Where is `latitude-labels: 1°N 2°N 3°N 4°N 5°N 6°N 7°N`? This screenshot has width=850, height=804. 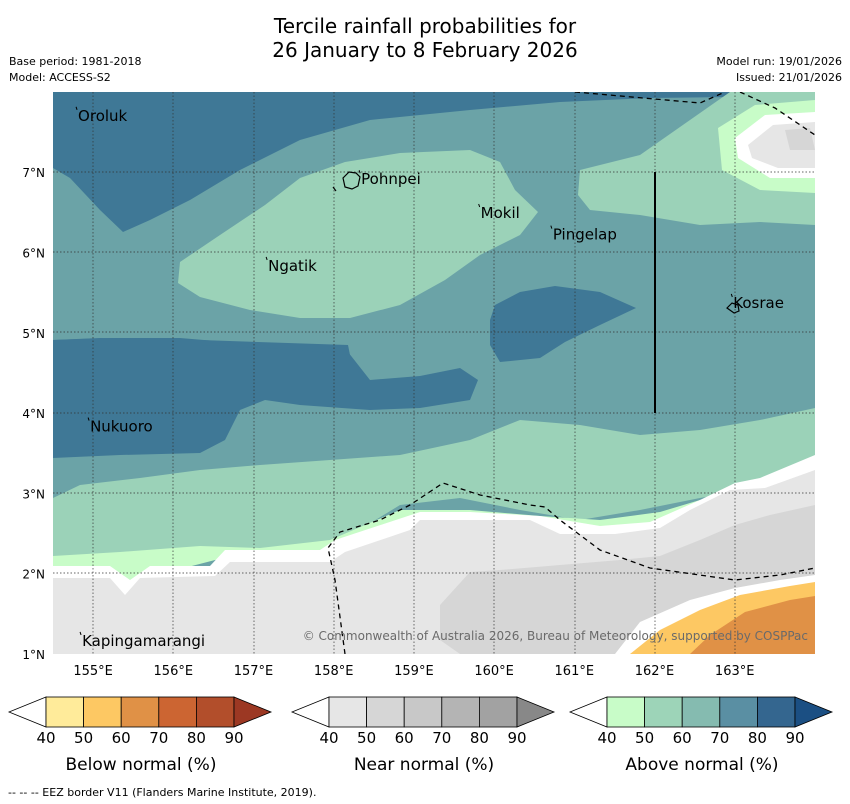
latitude-labels: 1°N 2°N 3°N 4°N 5°N 6°N 7°N is located at coordinates (33, 414).